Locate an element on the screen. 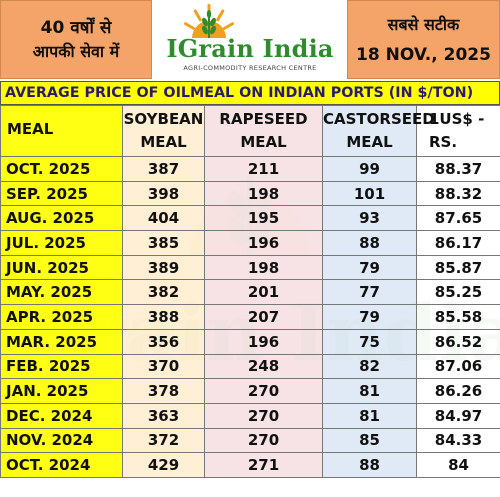 The height and width of the screenshot is (497, 500). tagline-box-right: सबसे सटीक 18 NOV., 2025 is located at coordinates (423, 39).